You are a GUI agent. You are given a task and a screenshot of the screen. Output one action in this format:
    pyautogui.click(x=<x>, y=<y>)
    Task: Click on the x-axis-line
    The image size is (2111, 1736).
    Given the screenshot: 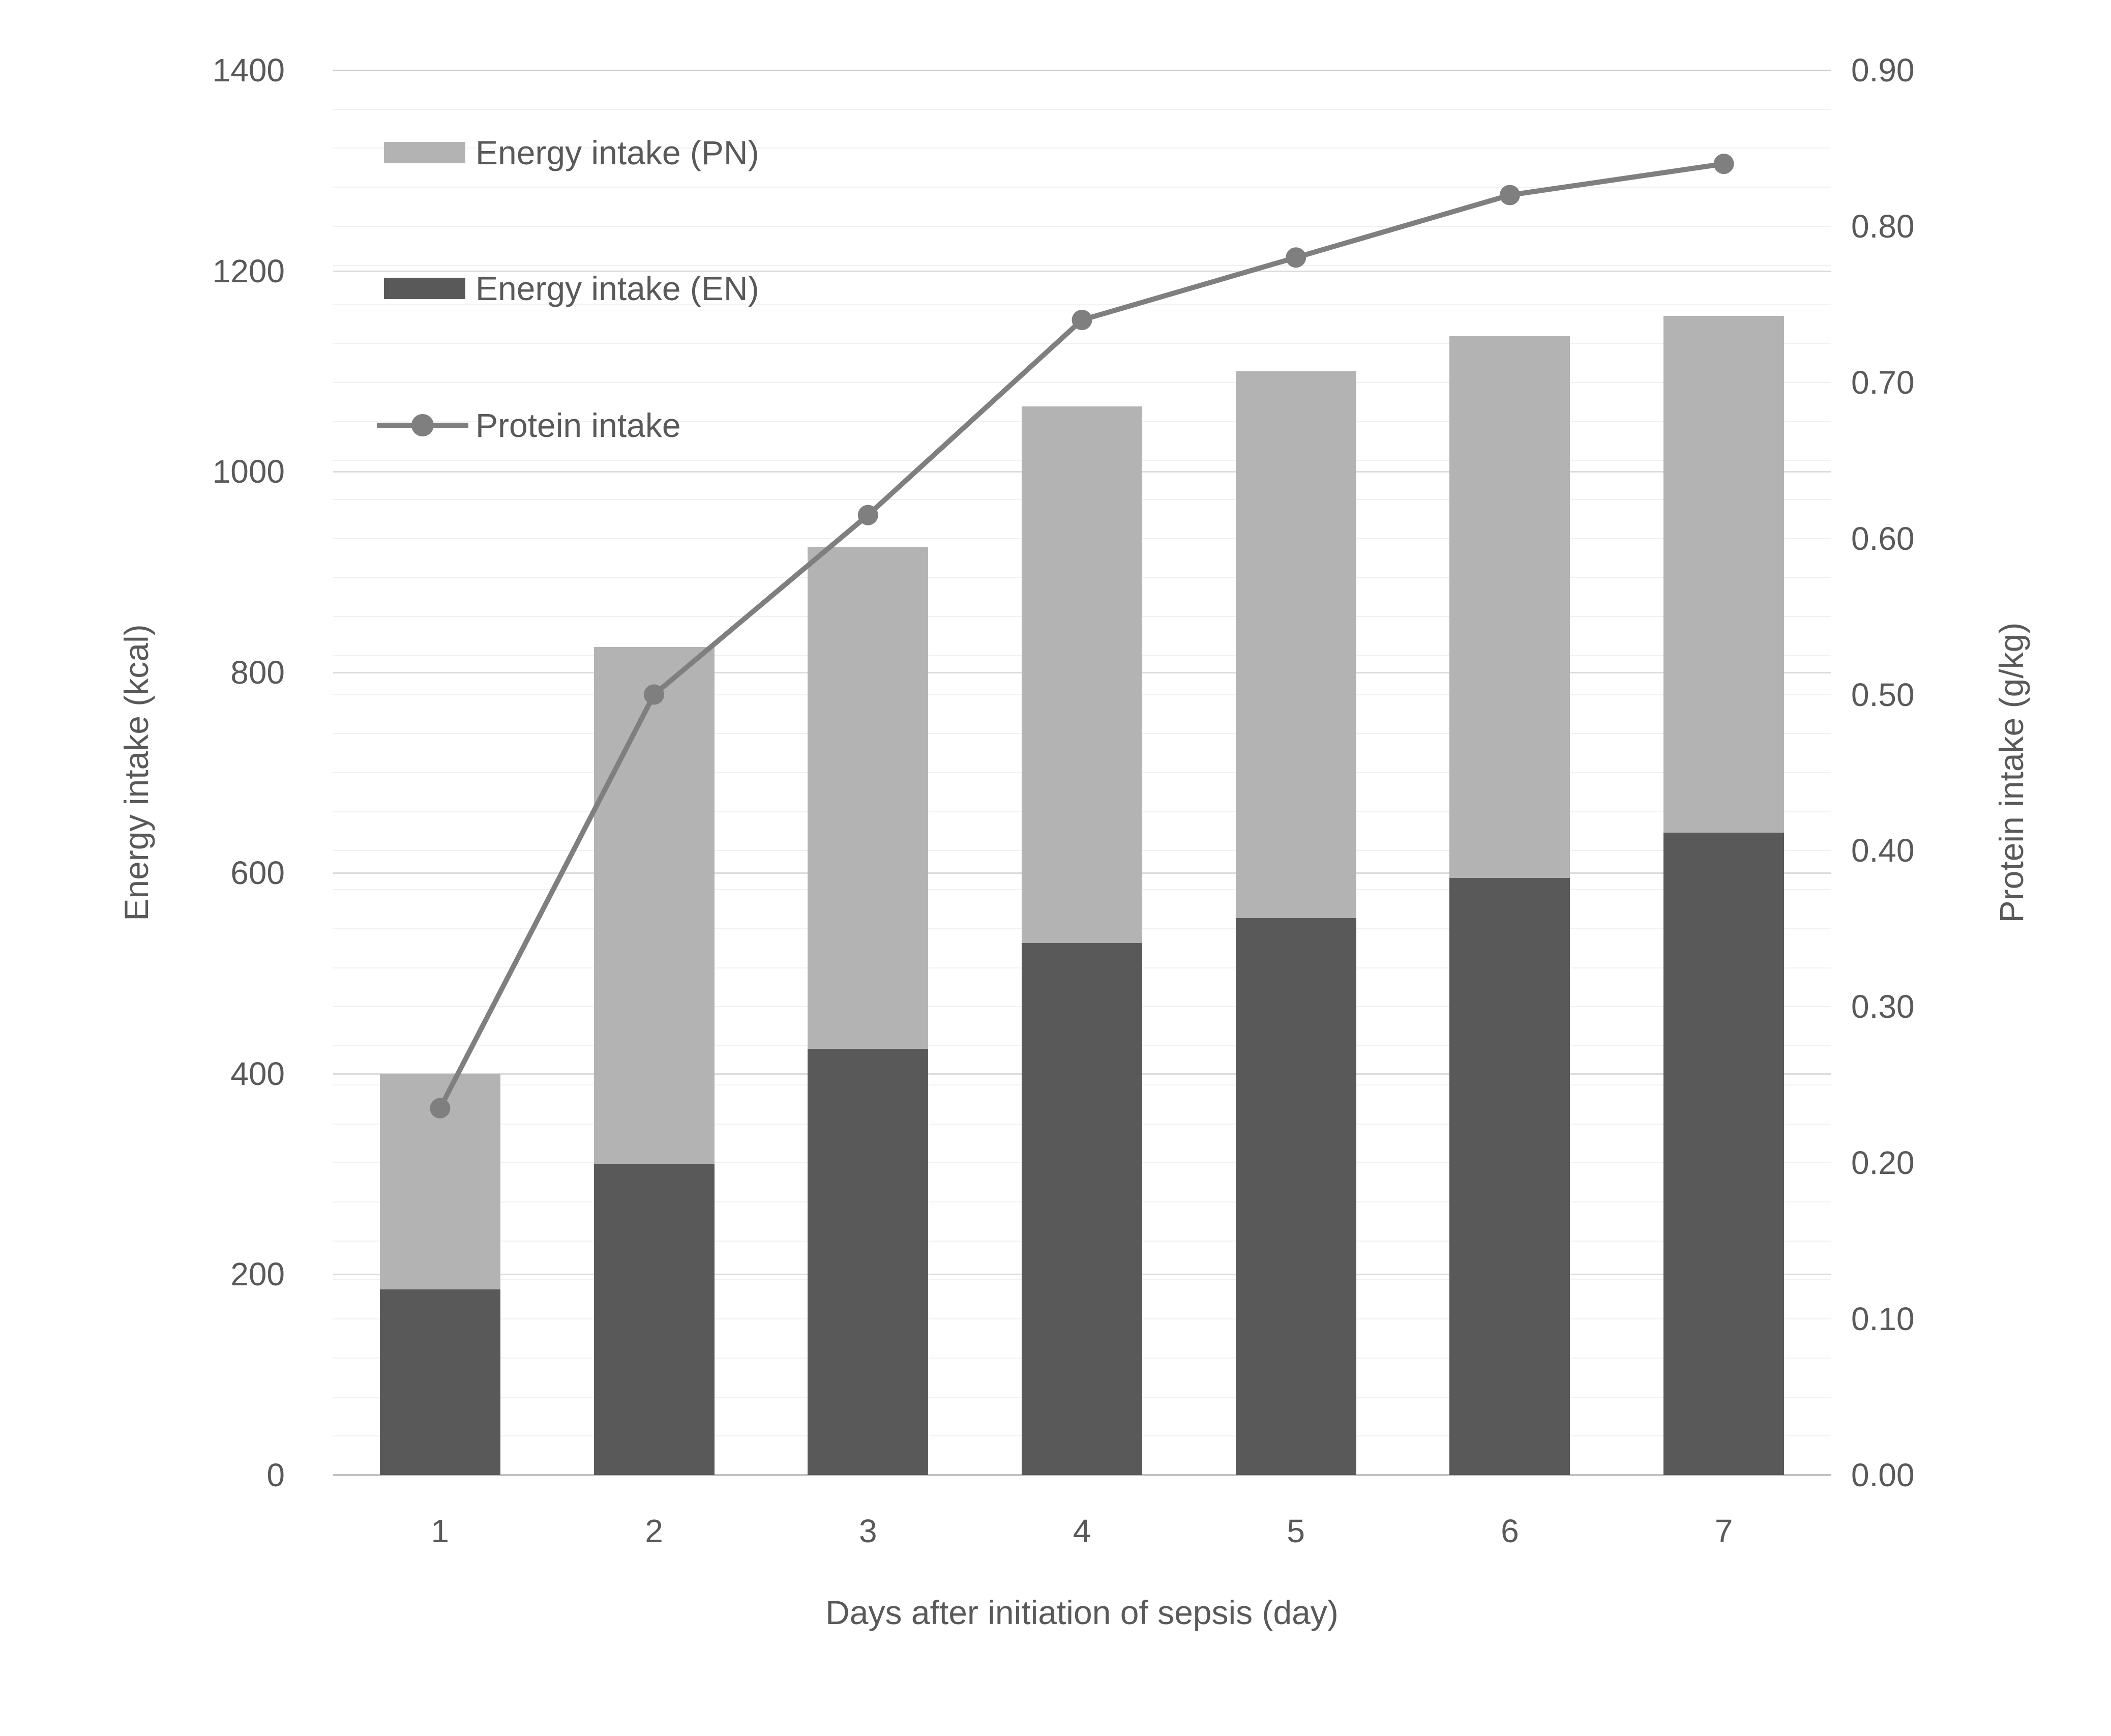 What is the action you would take?
    pyautogui.click(x=1082, y=1475)
    